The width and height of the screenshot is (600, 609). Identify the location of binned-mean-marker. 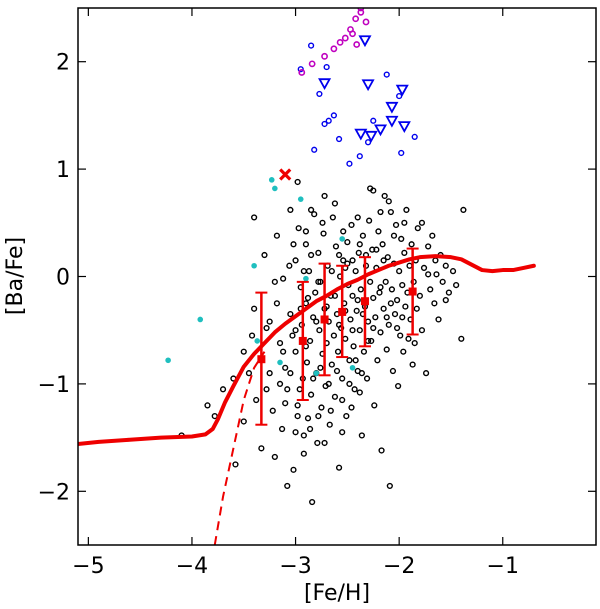
(364, 301).